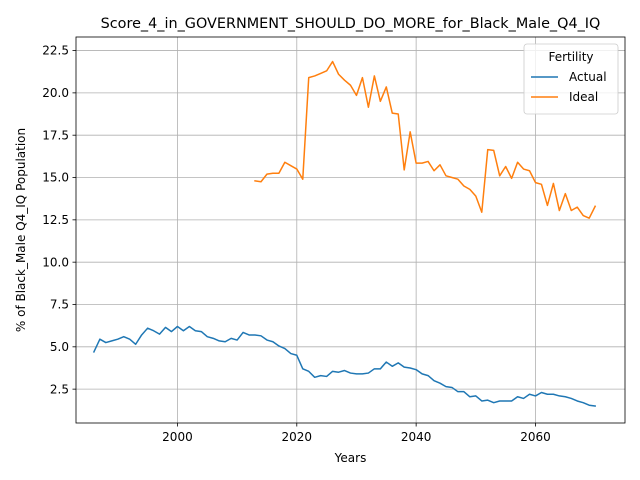  I want to click on y-tick-label: 7.5, so click(59, 305).